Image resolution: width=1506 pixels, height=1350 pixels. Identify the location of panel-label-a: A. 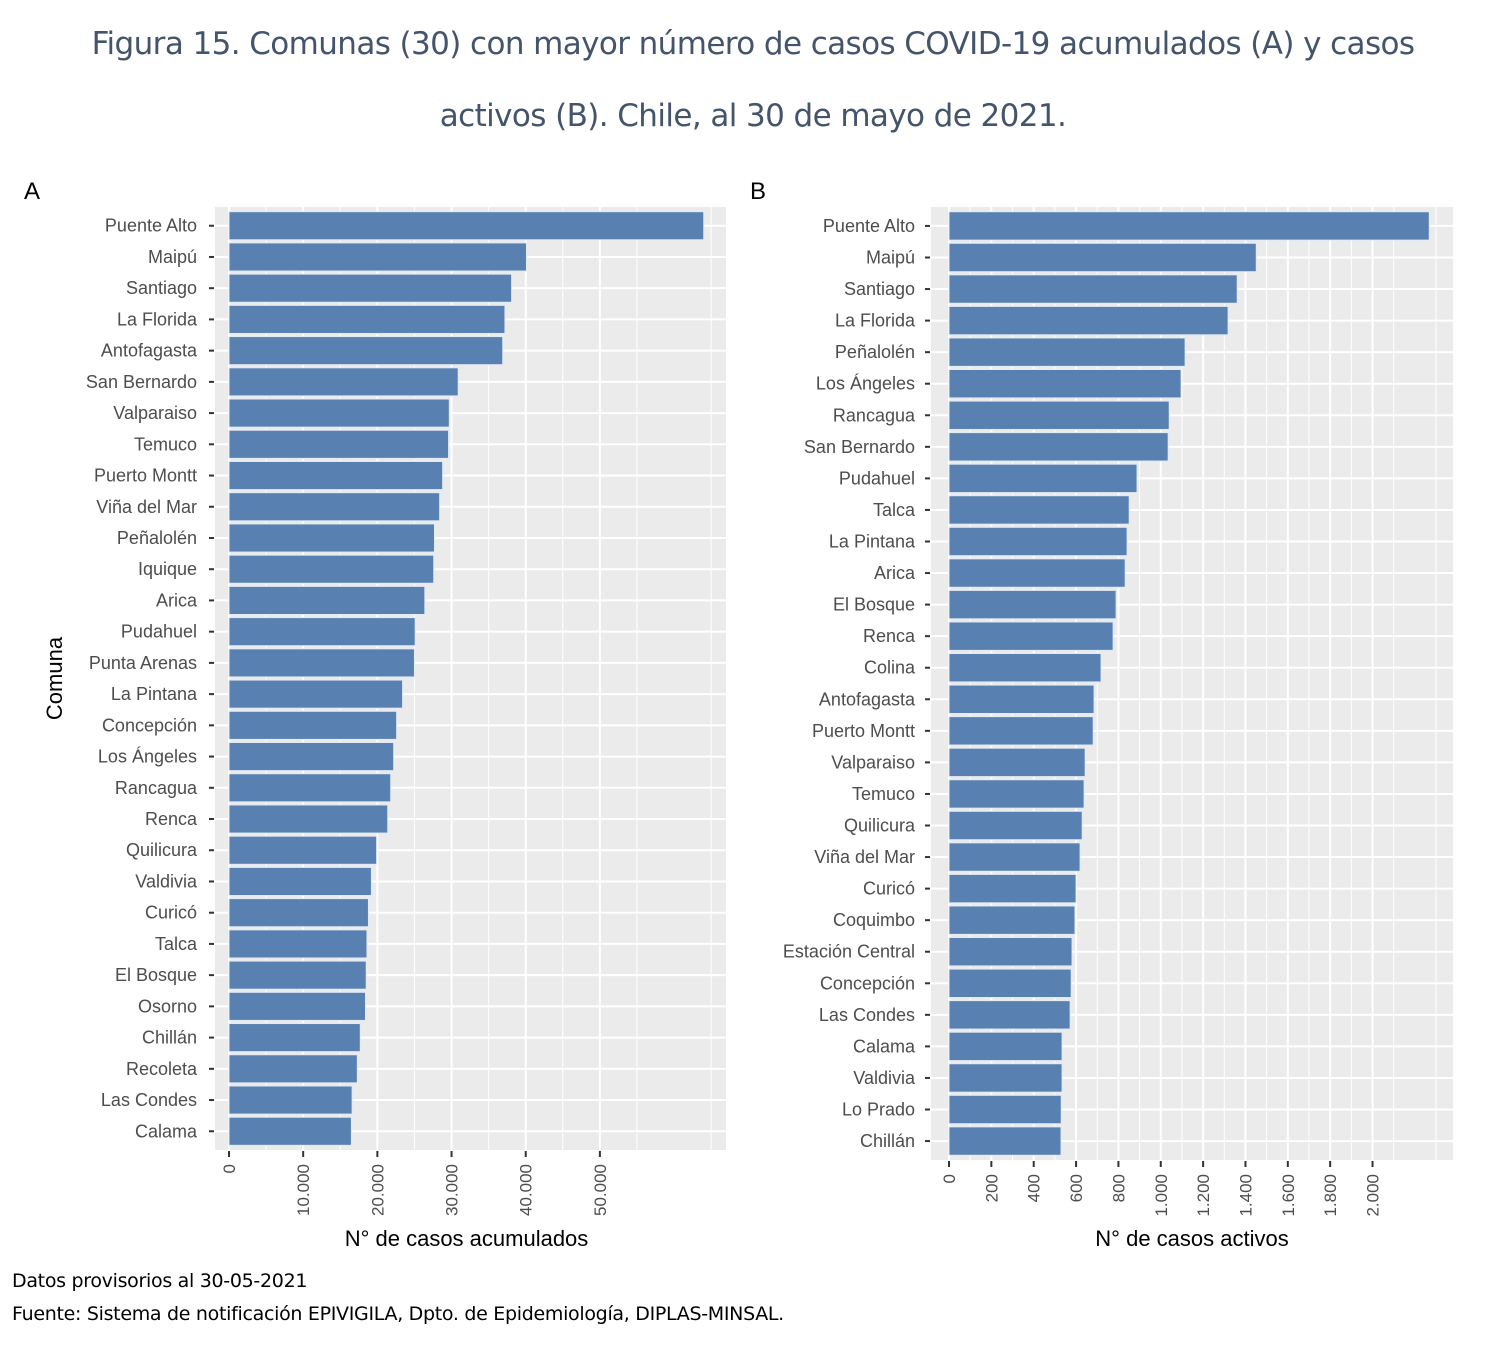
(32, 191).